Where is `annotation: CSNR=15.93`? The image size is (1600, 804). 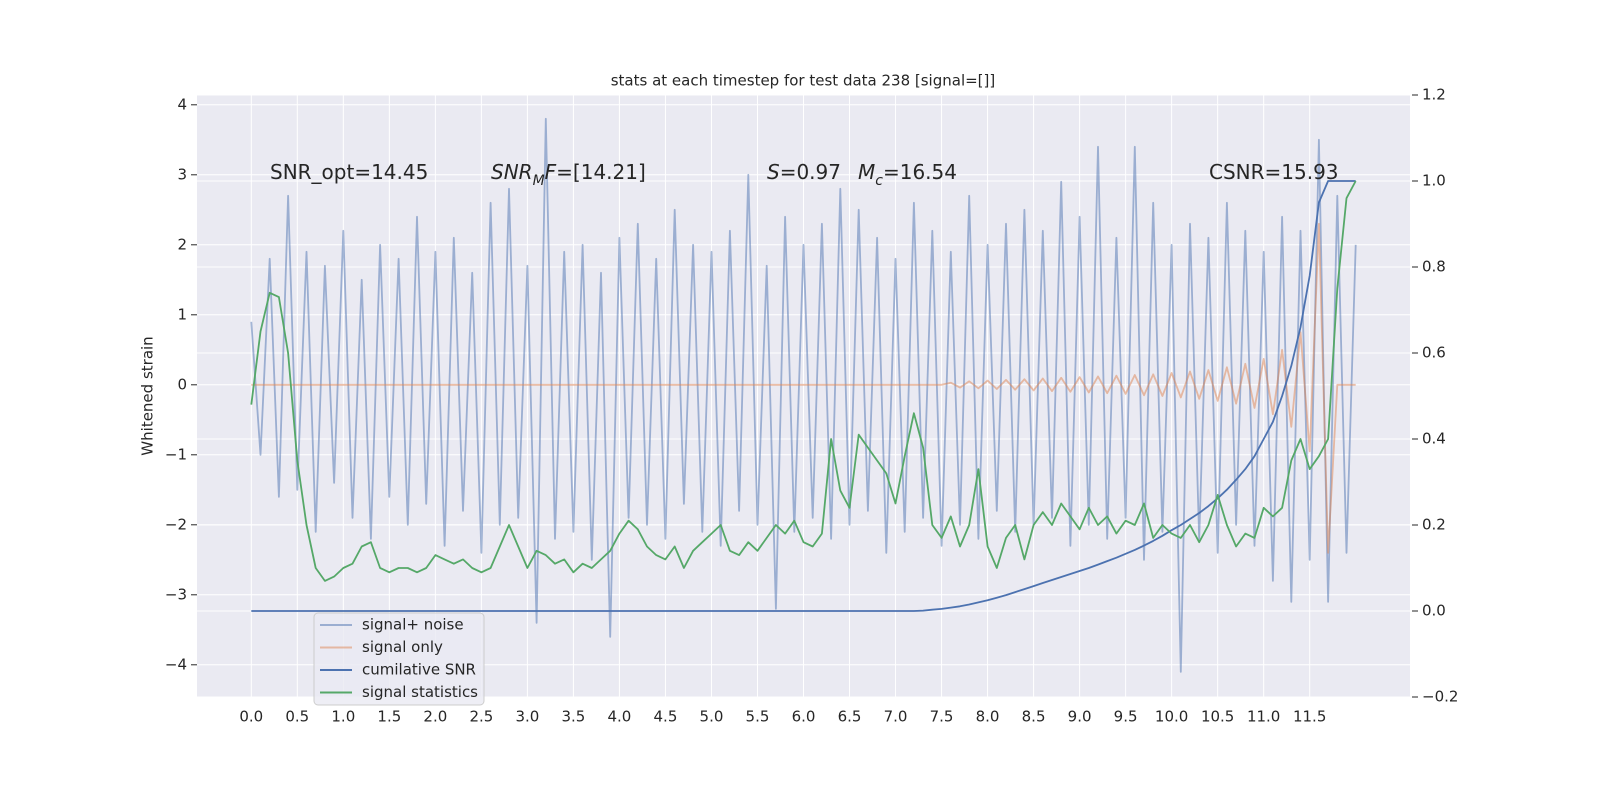
annotation: CSNR=15.93 is located at coordinates (1274, 172).